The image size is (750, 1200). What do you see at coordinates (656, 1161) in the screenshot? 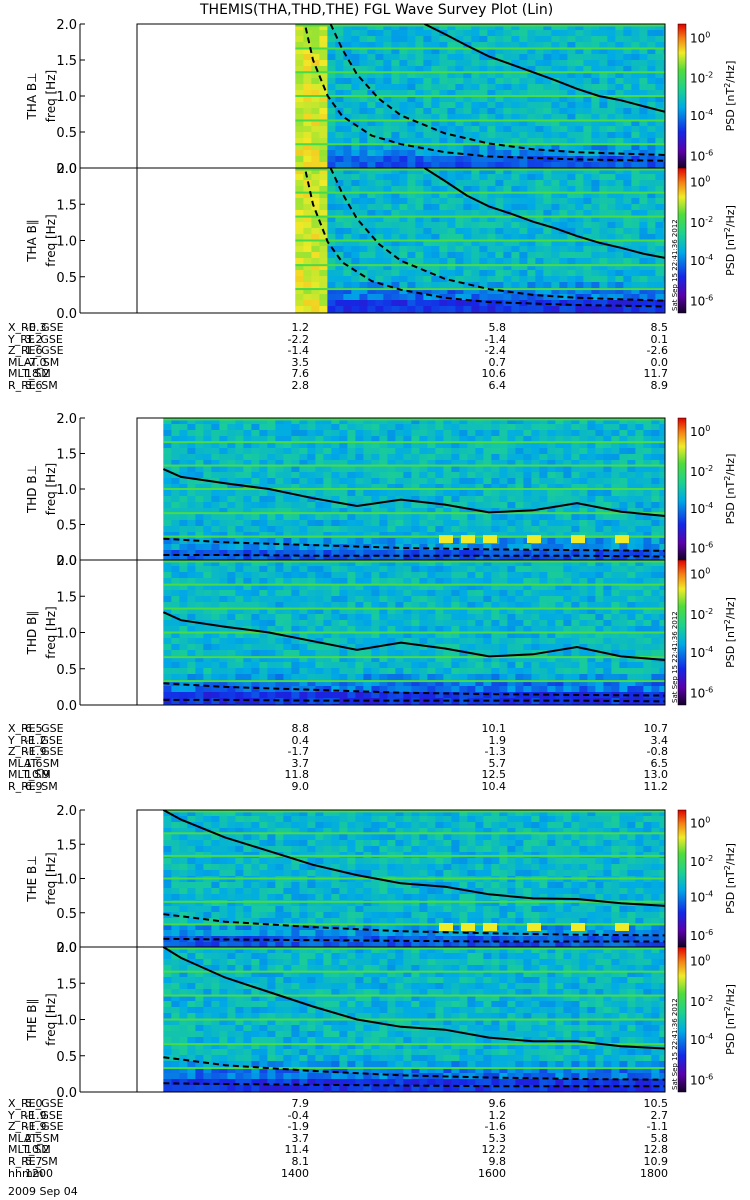
I see `ephemeris-value: 10.9` at bounding box center [656, 1161].